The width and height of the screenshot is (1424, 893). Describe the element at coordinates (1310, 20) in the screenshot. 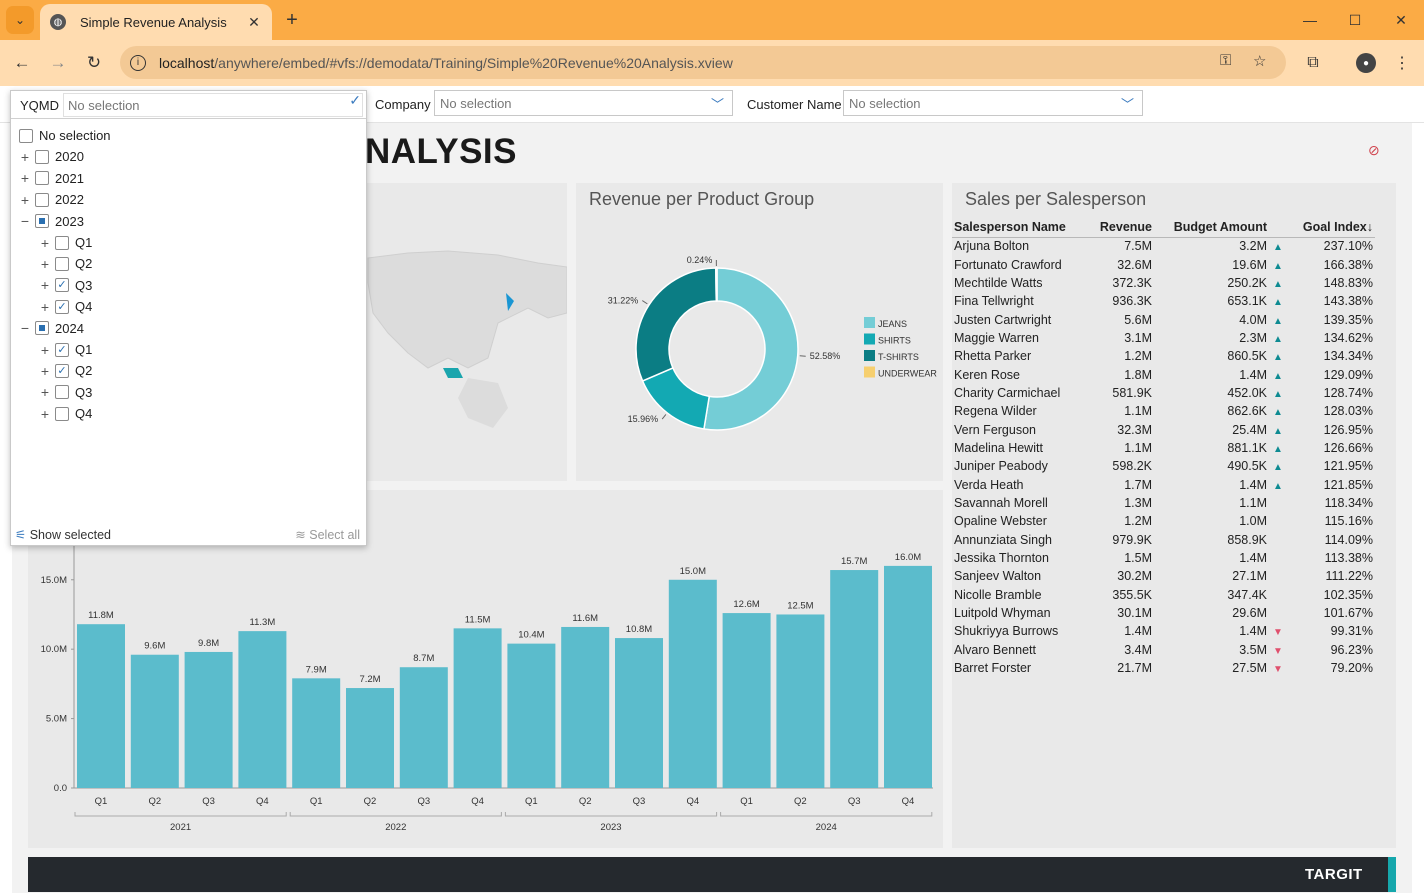

I see `minimize-icon: —` at that location.